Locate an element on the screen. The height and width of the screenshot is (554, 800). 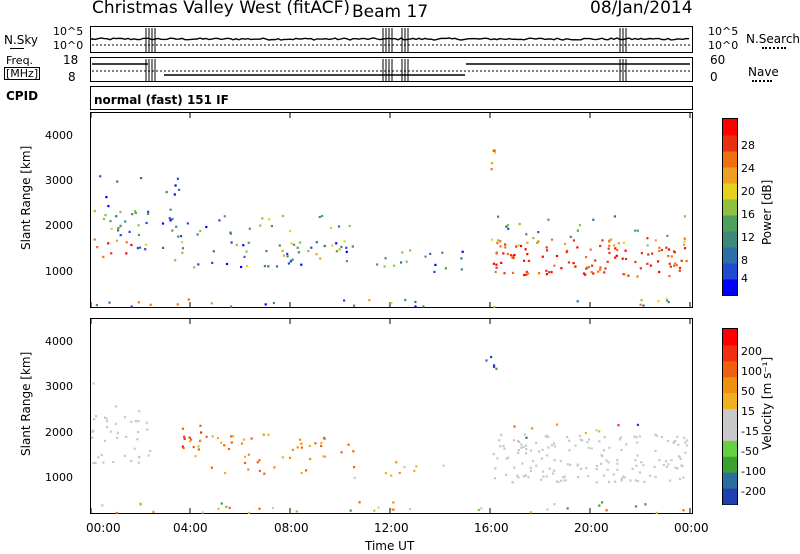
freq-tick-bottom: 8 is located at coordinates (72, 77).